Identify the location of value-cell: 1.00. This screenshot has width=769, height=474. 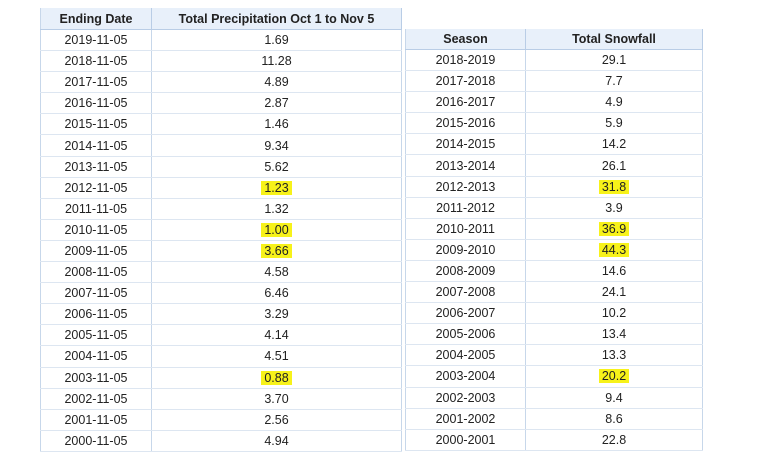
(276, 230).